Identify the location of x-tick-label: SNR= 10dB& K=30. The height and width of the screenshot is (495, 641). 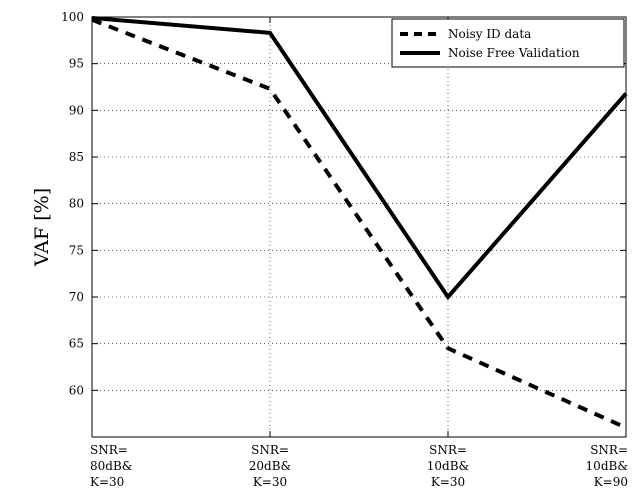
(448, 466).